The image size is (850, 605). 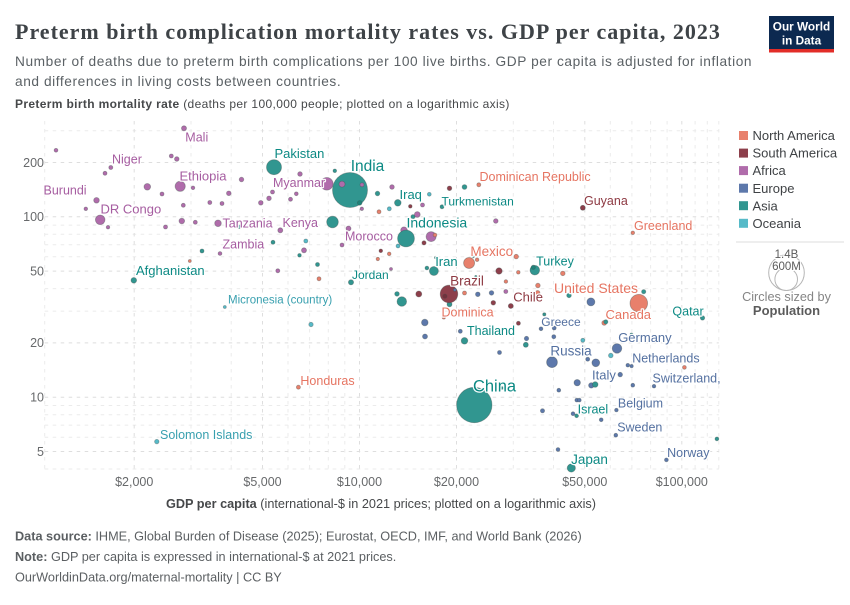 What do you see at coordinates (606, 201) in the screenshot?
I see `svg-text: Guyana` at bounding box center [606, 201].